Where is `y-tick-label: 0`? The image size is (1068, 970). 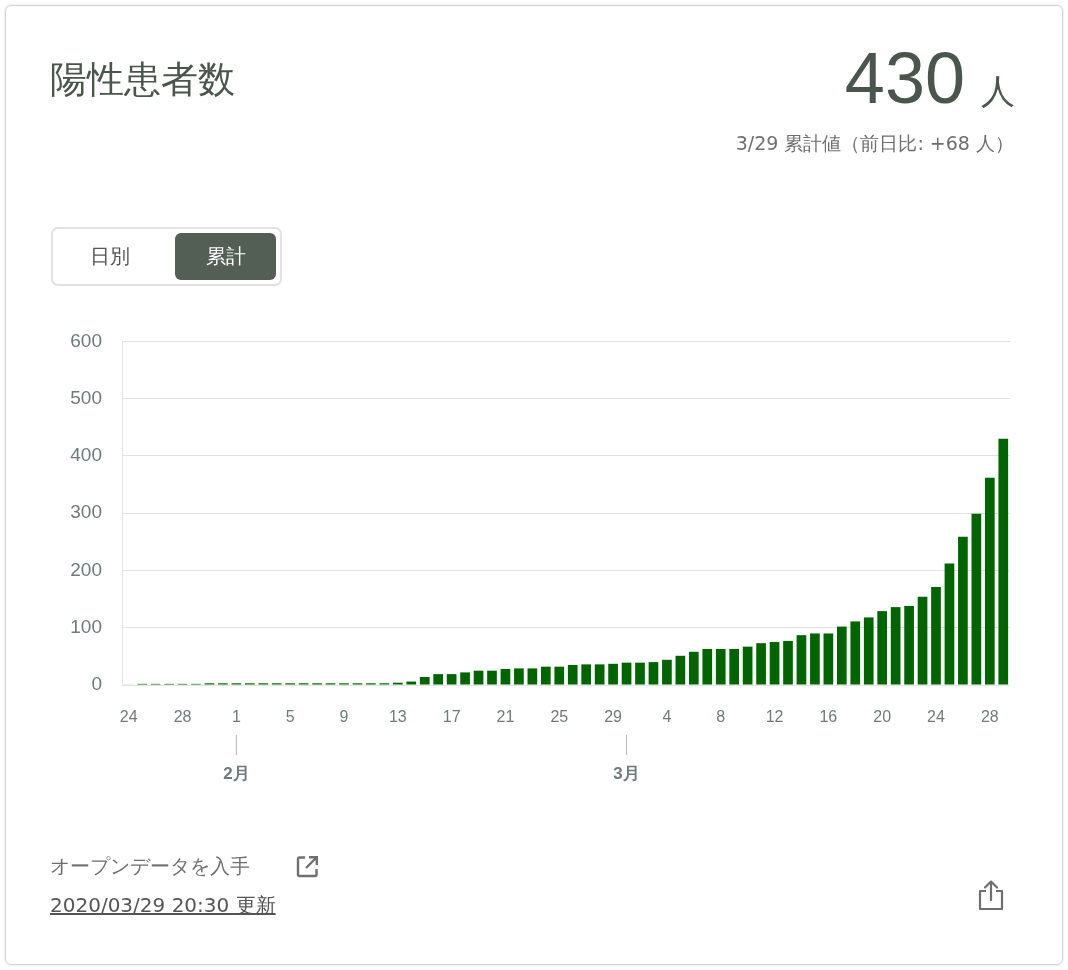
y-tick-label: 0 is located at coordinates (96, 684).